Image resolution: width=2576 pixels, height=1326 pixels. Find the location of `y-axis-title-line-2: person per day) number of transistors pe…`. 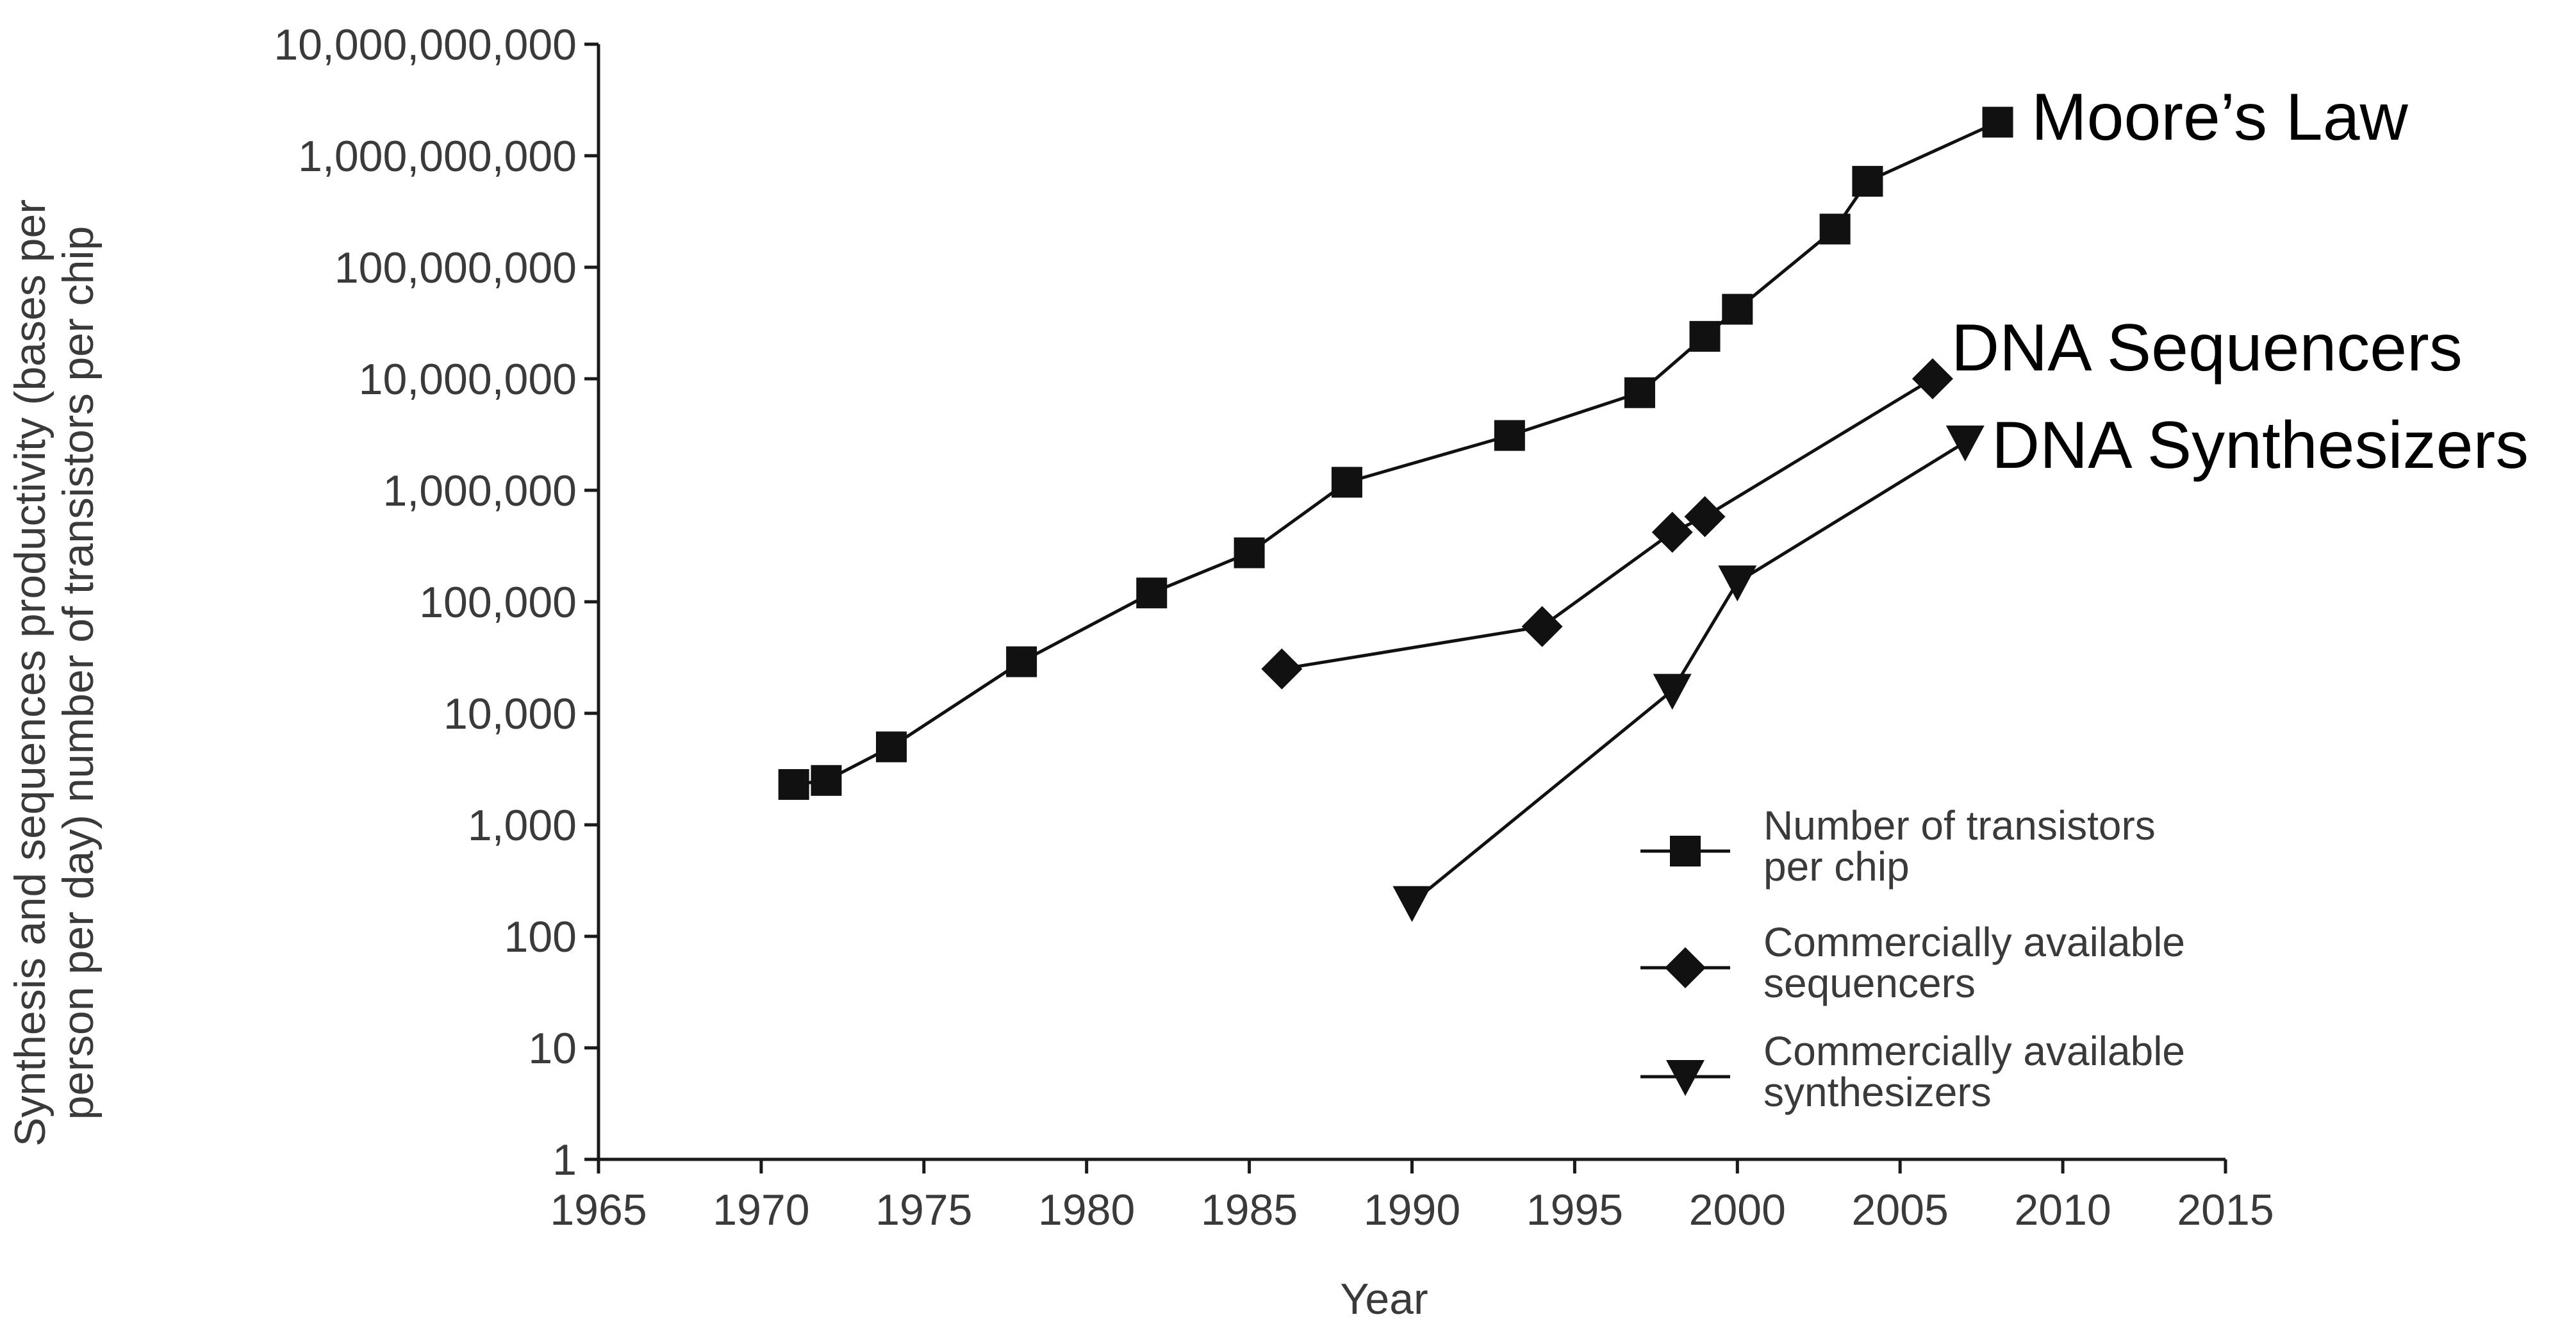

y-axis-title-line-2: person per day) number of transistors pe… is located at coordinates (78, 673).